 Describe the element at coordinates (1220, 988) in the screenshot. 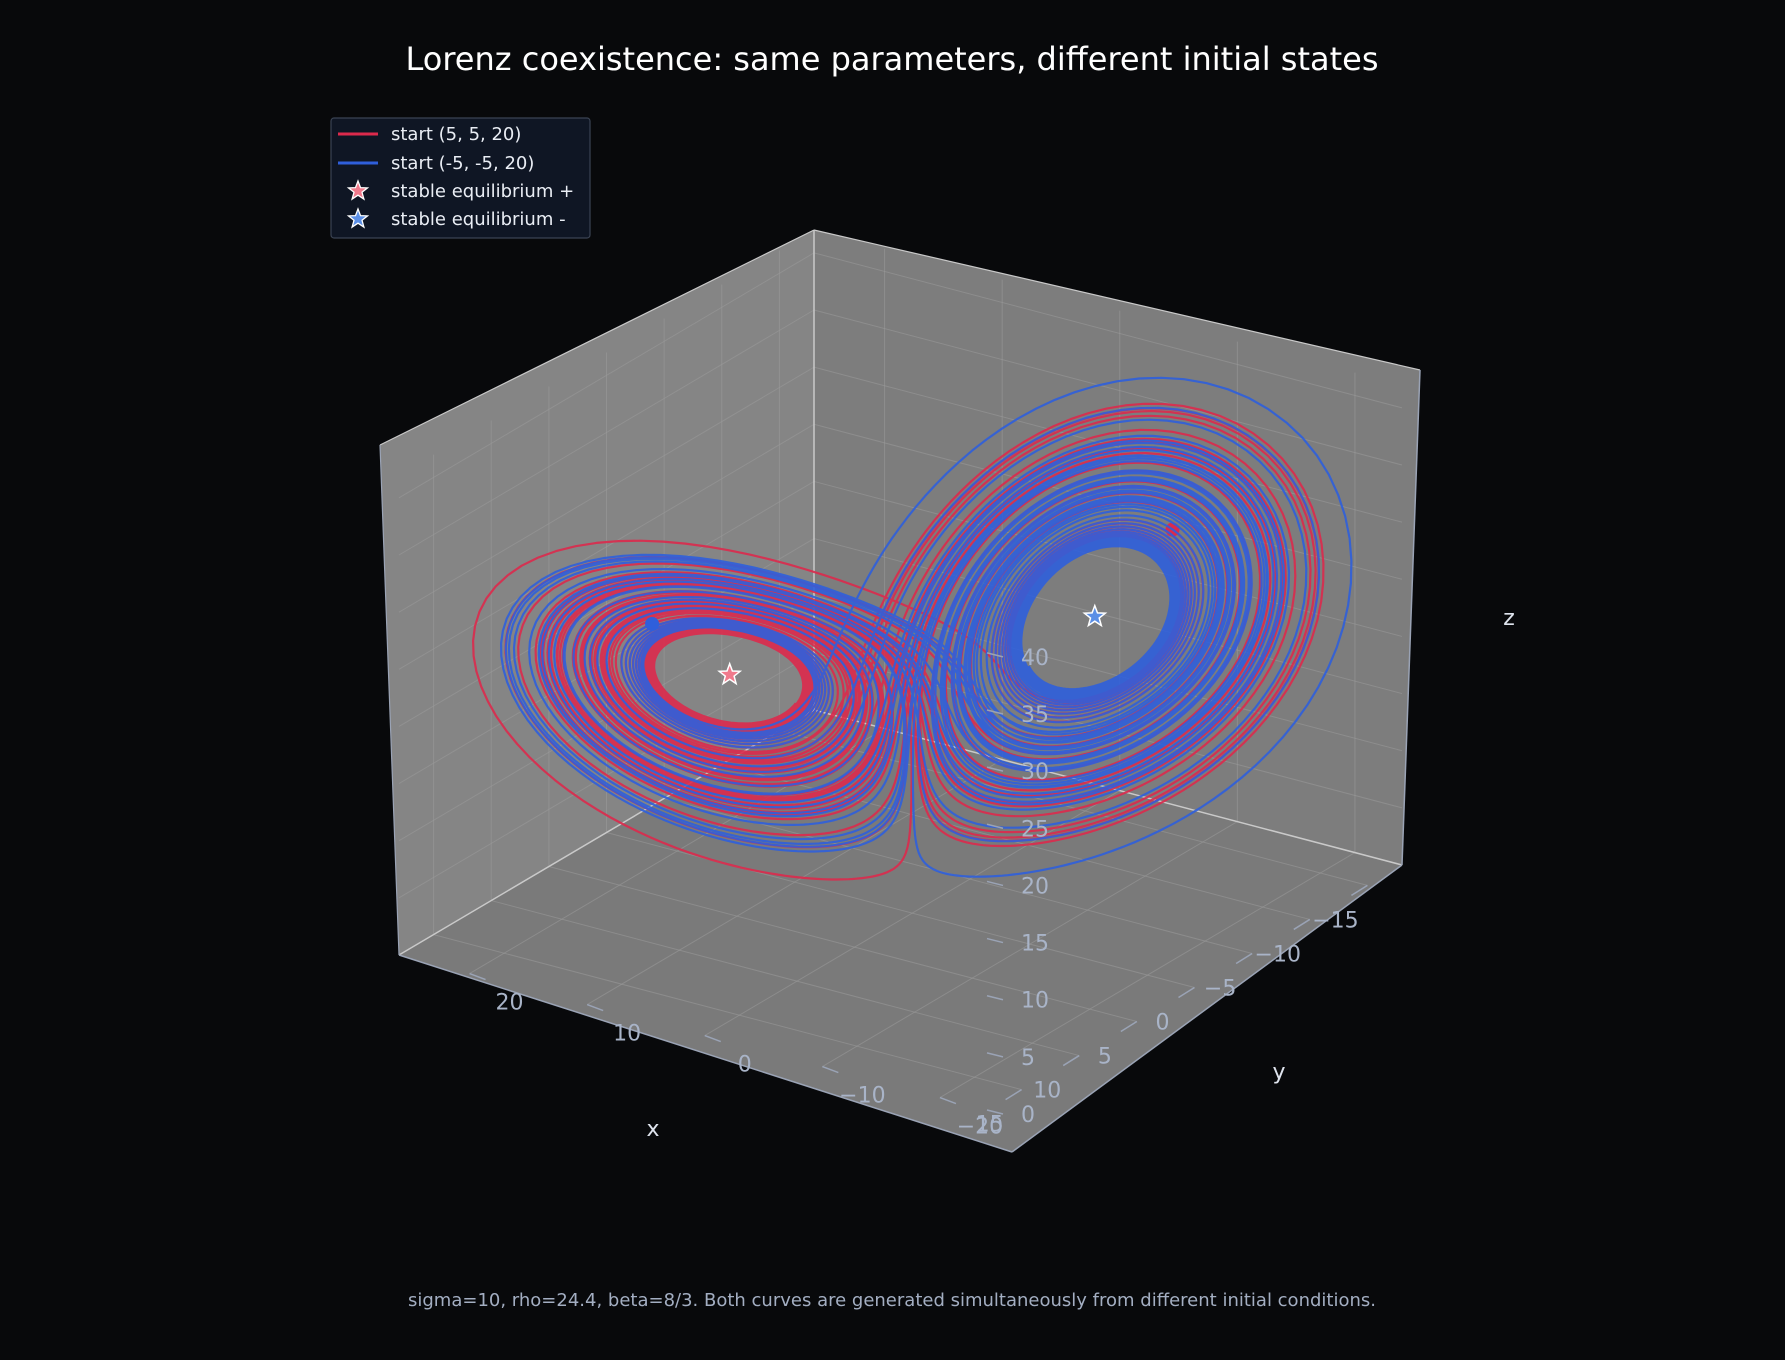

I see `x-tick-label: −5` at that location.